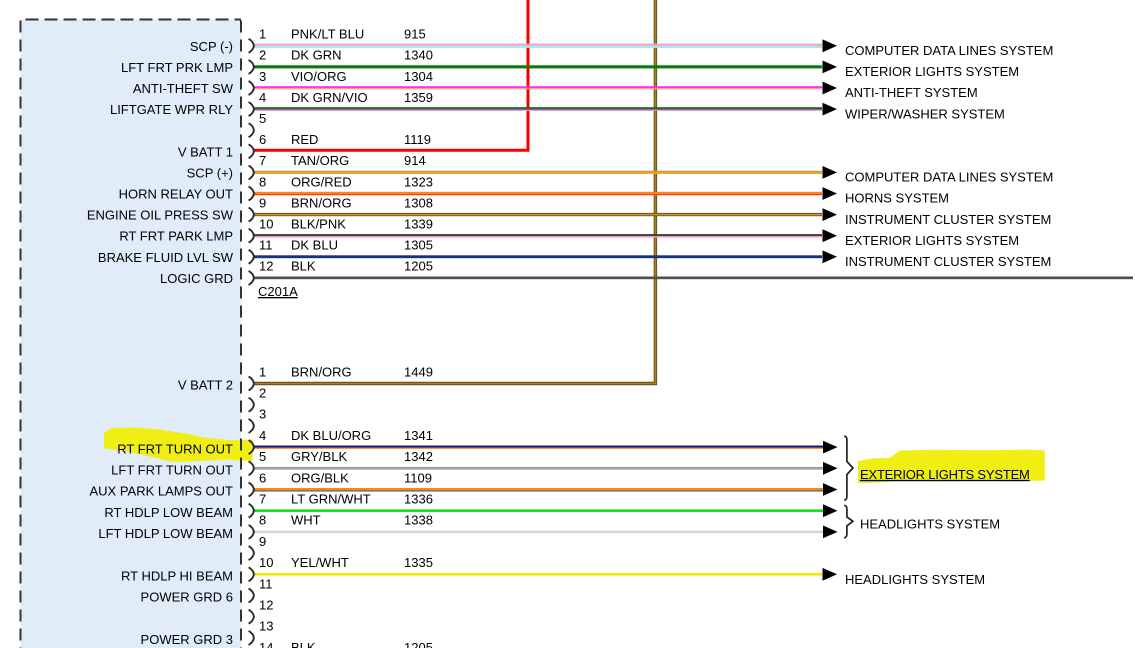 The width and height of the screenshot is (1135, 648). What do you see at coordinates (304, 139) in the screenshot?
I see `svg-text: RED` at bounding box center [304, 139].